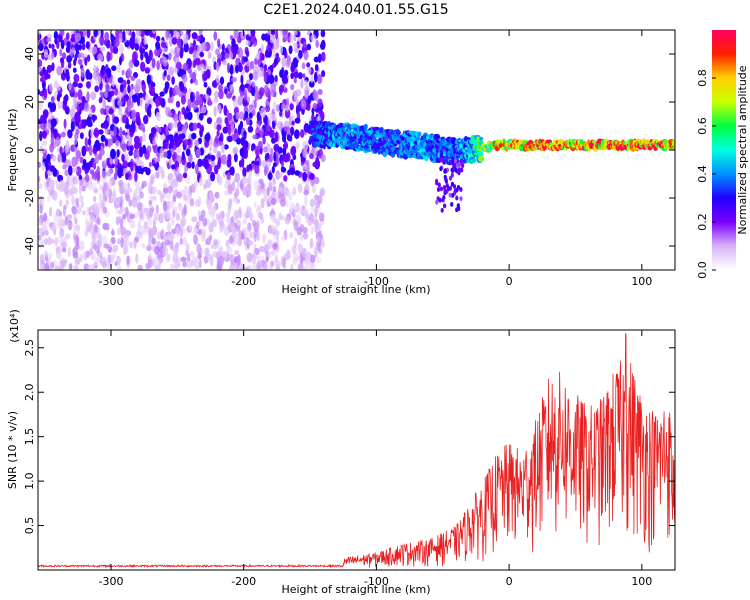 This screenshot has height=600, width=750. What do you see at coordinates (111, 581) in the screenshot?
I see `x-tick-label: -300` at bounding box center [111, 581].